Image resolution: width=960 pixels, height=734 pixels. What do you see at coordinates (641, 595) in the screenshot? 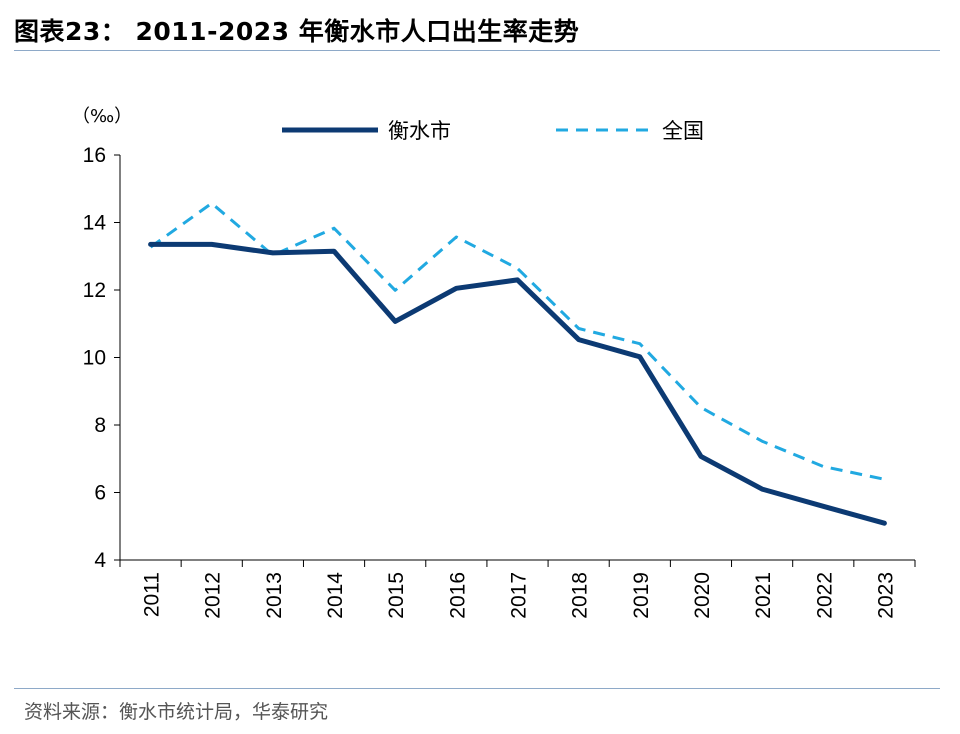
I see `x-tick-label: 2019` at bounding box center [641, 595].